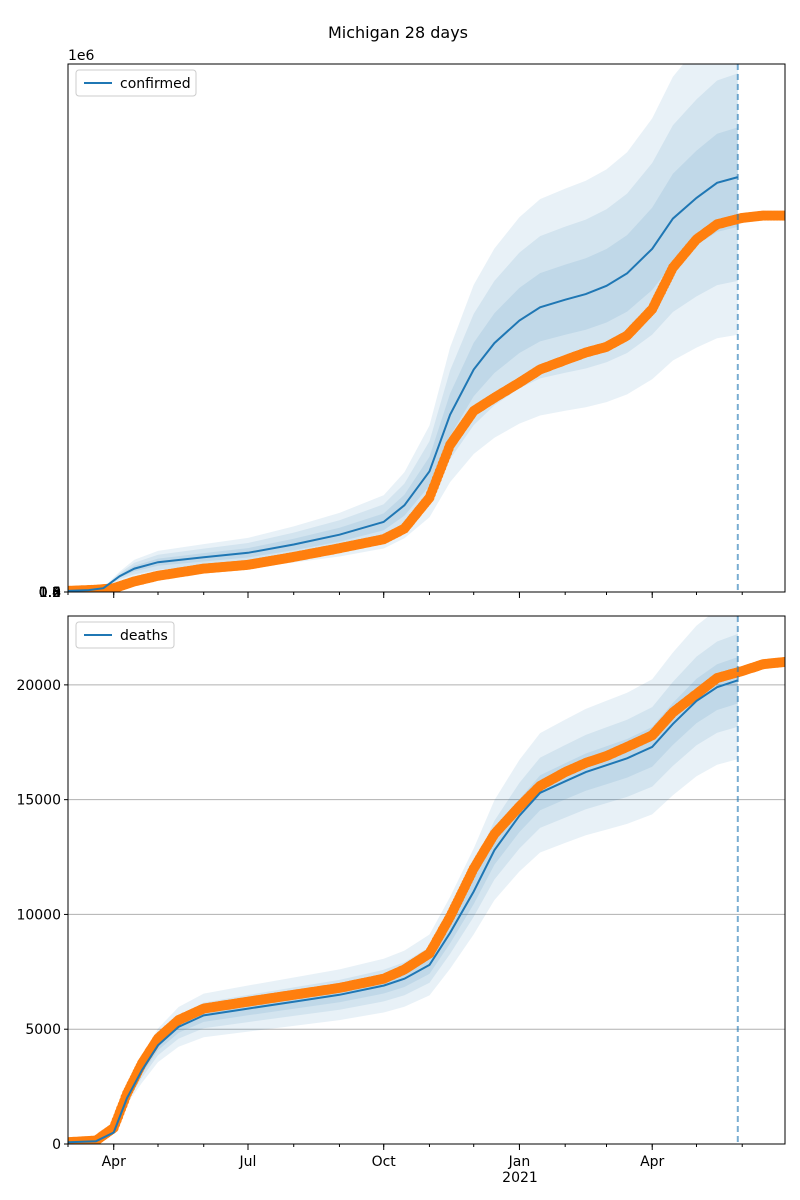 The height and width of the screenshot is (1200, 800). Describe the element at coordinates (38, 686) in the screenshot. I see `y-tick-label: 20000` at that location.